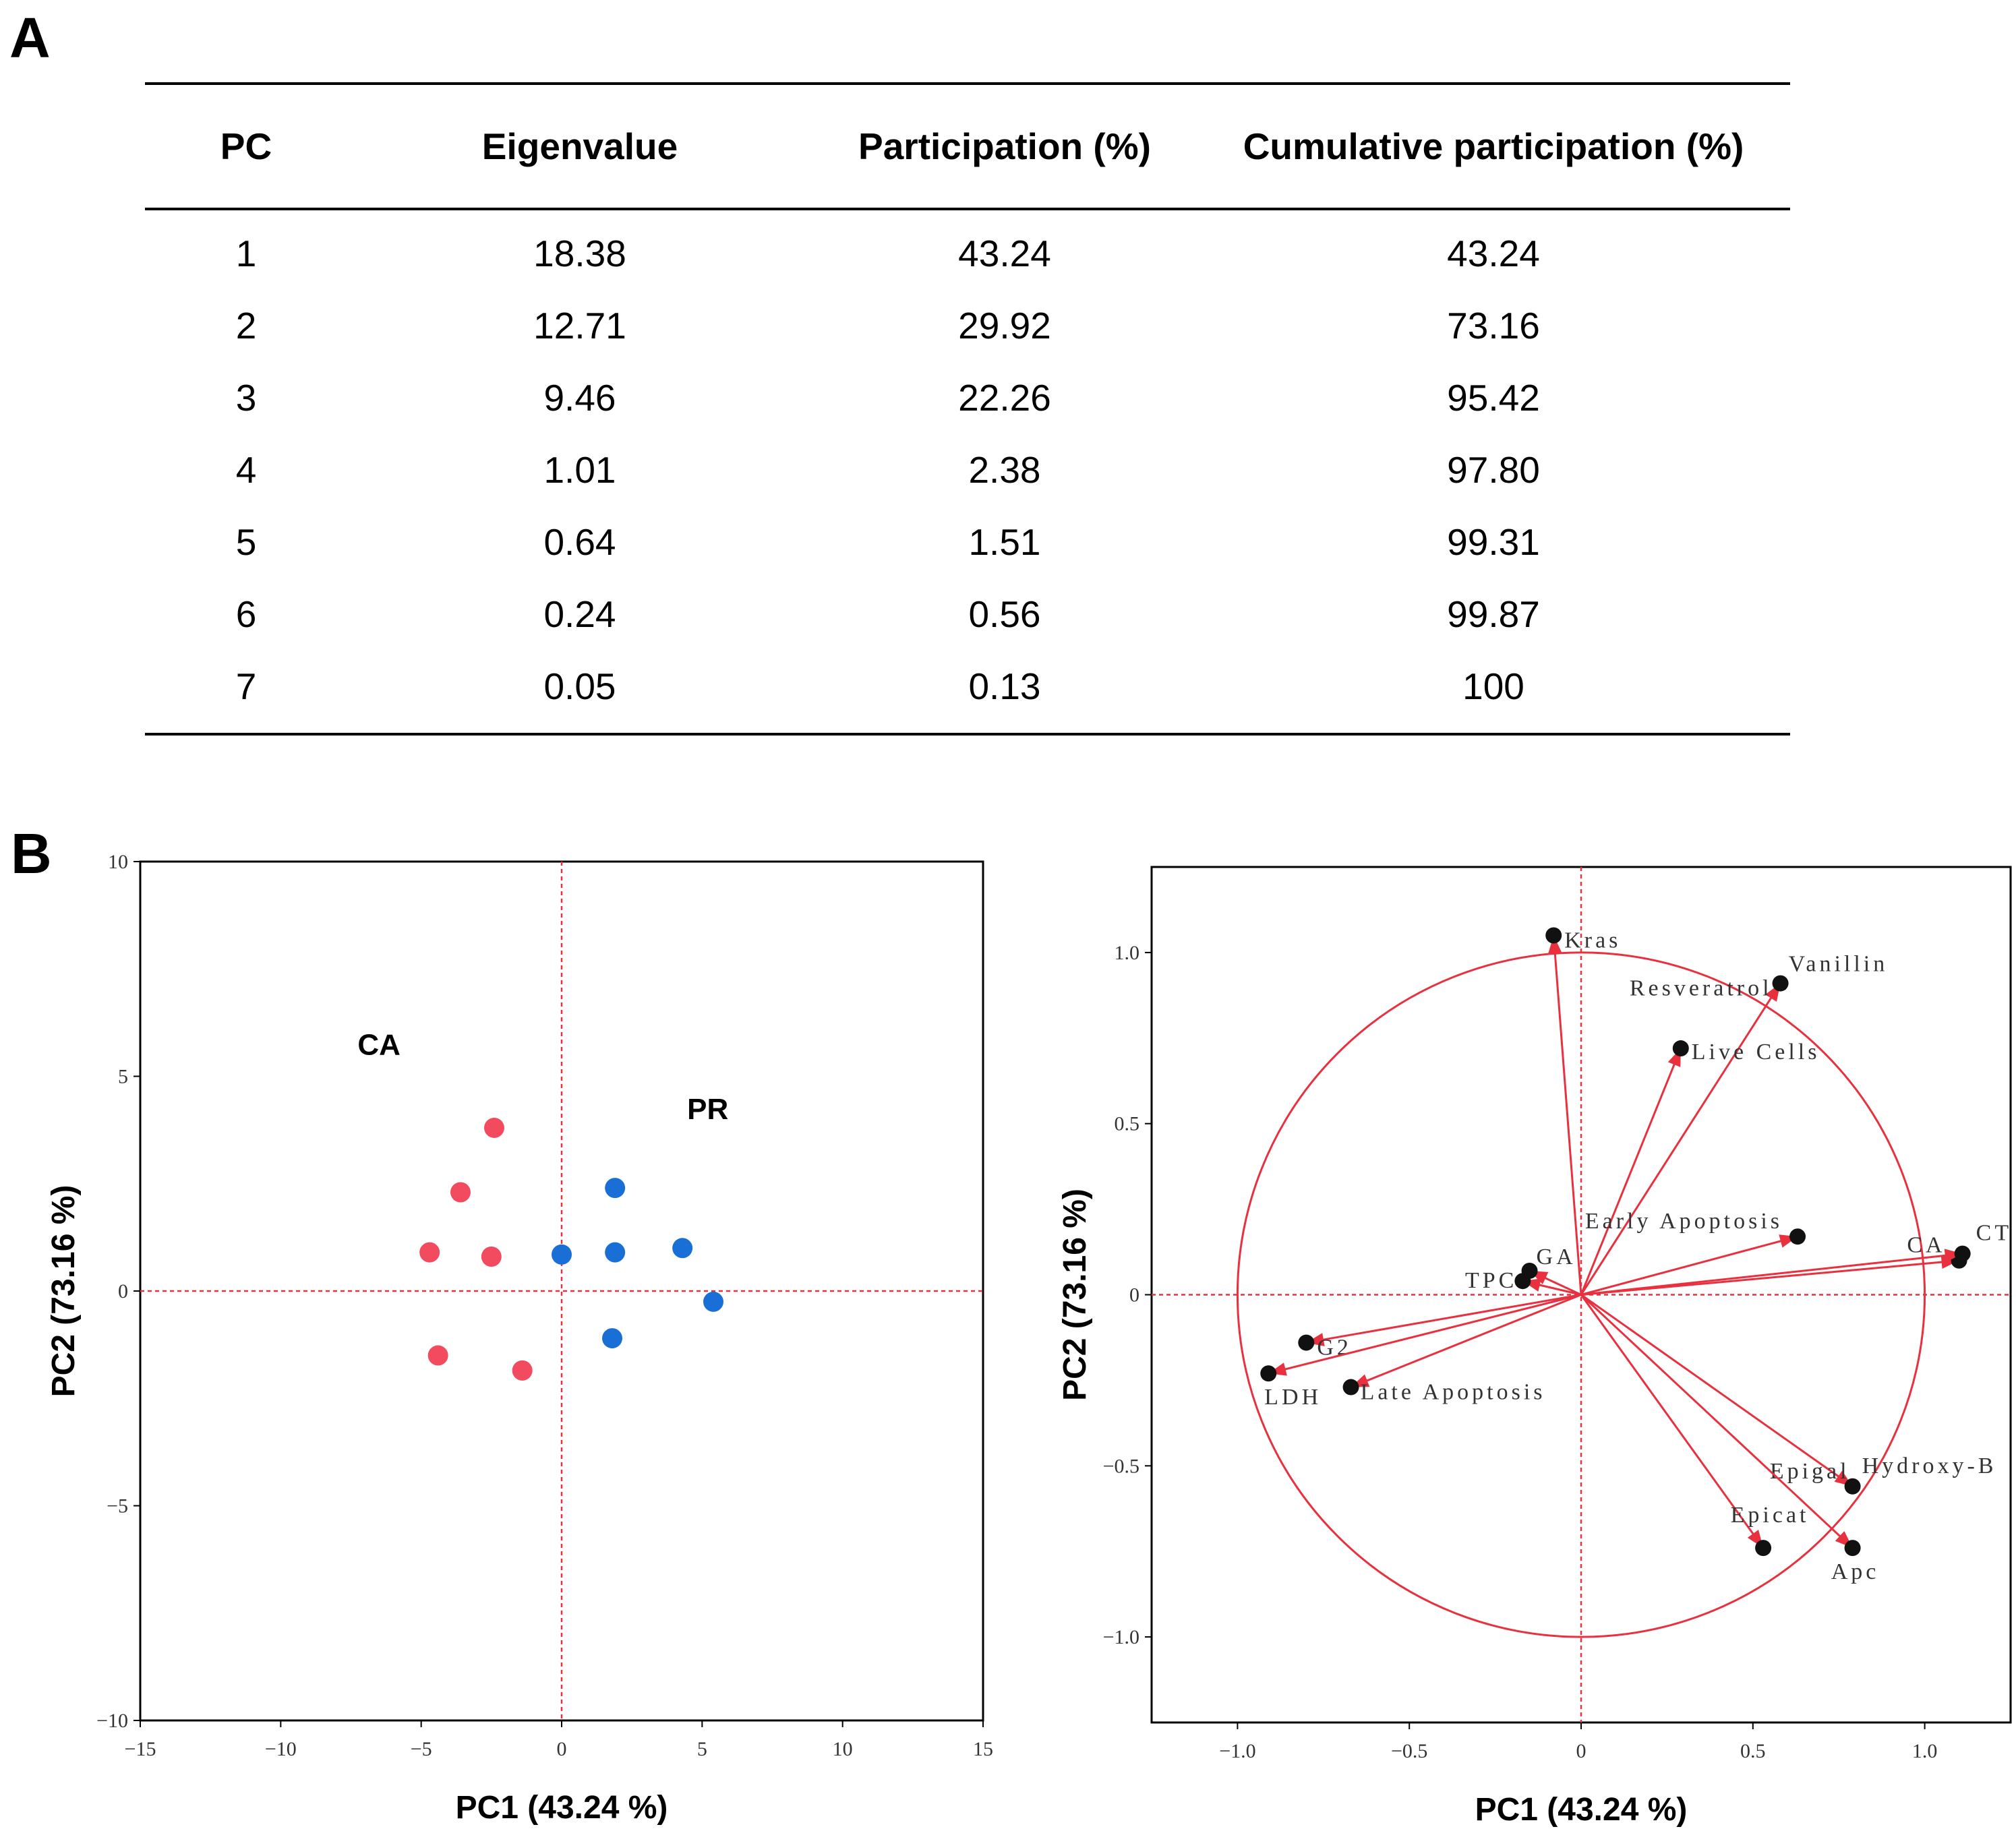  What do you see at coordinates (1004, 253) in the screenshot?
I see `table-cell: 43.24` at bounding box center [1004, 253].